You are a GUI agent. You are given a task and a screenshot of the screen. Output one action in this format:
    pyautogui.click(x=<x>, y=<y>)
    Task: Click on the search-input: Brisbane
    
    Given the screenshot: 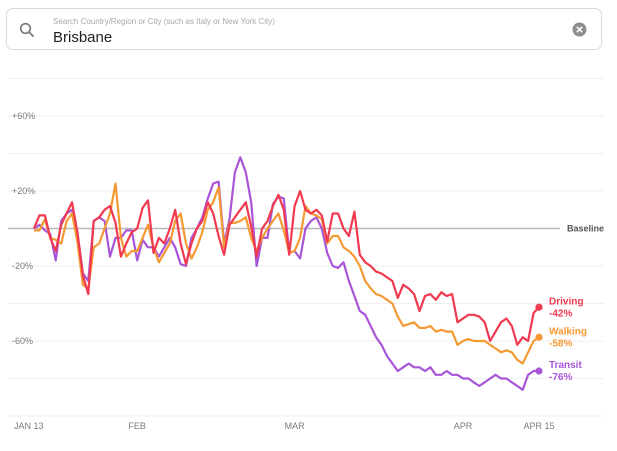 What is the action you would take?
    pyautogui.click(x=83, y=37)
    